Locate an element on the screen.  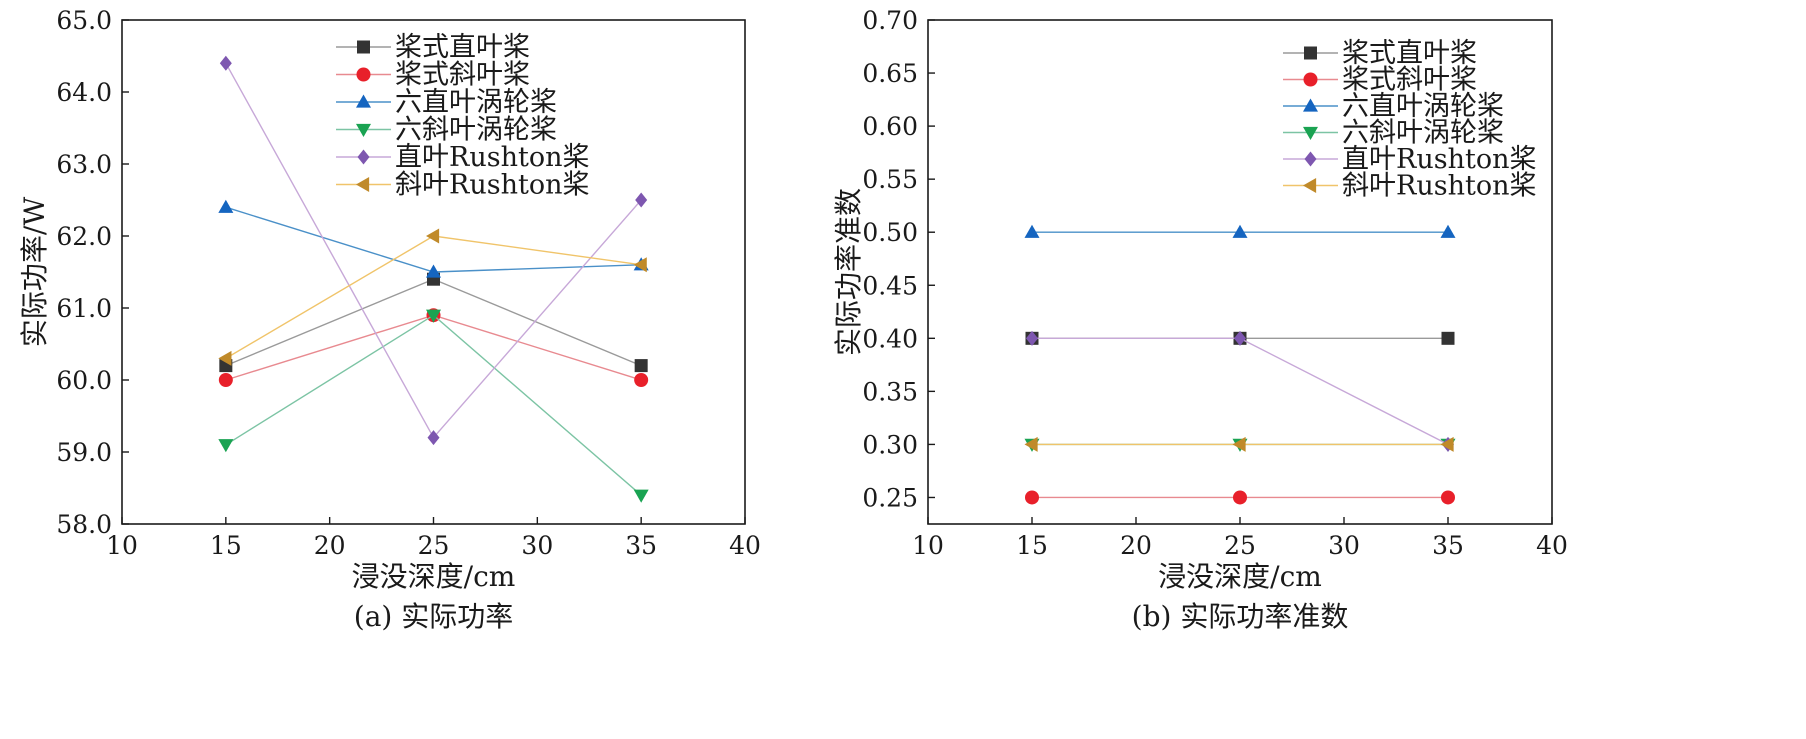
y-tick-label: 63.0 is located at coordinates (84, 164).